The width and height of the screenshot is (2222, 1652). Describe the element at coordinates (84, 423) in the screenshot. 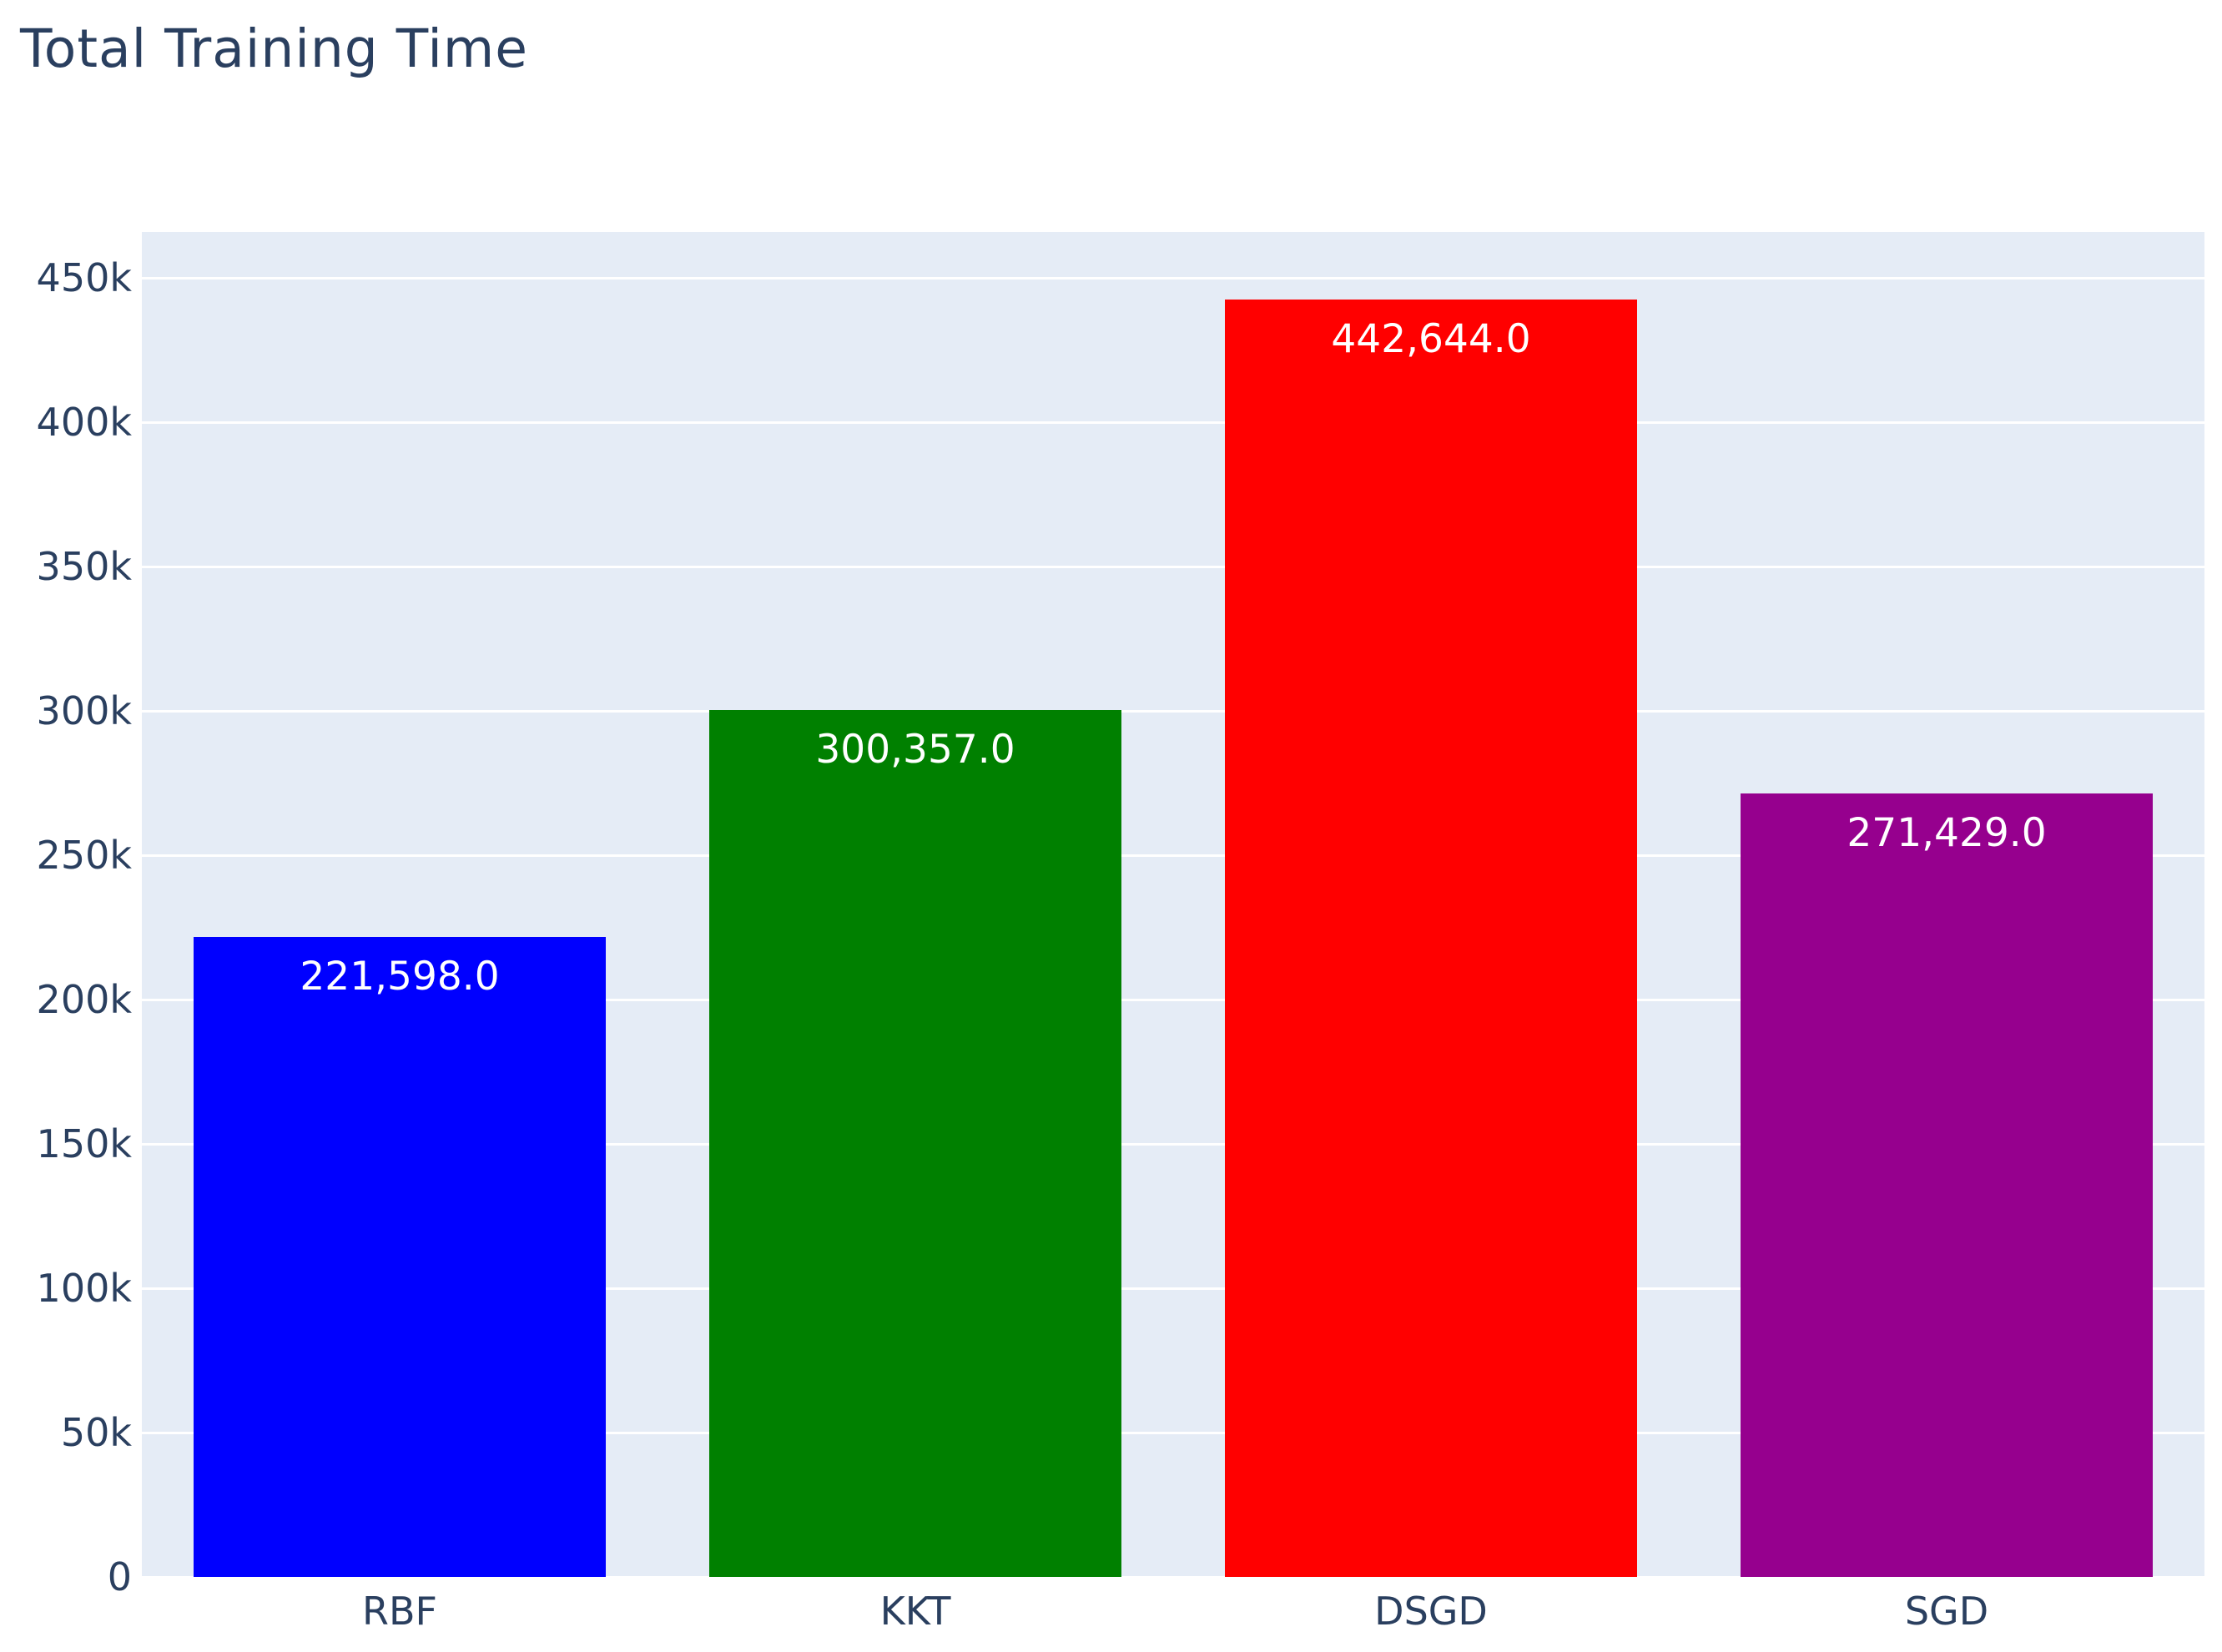

I see `y-tick-label-400k: 400k` at that location.